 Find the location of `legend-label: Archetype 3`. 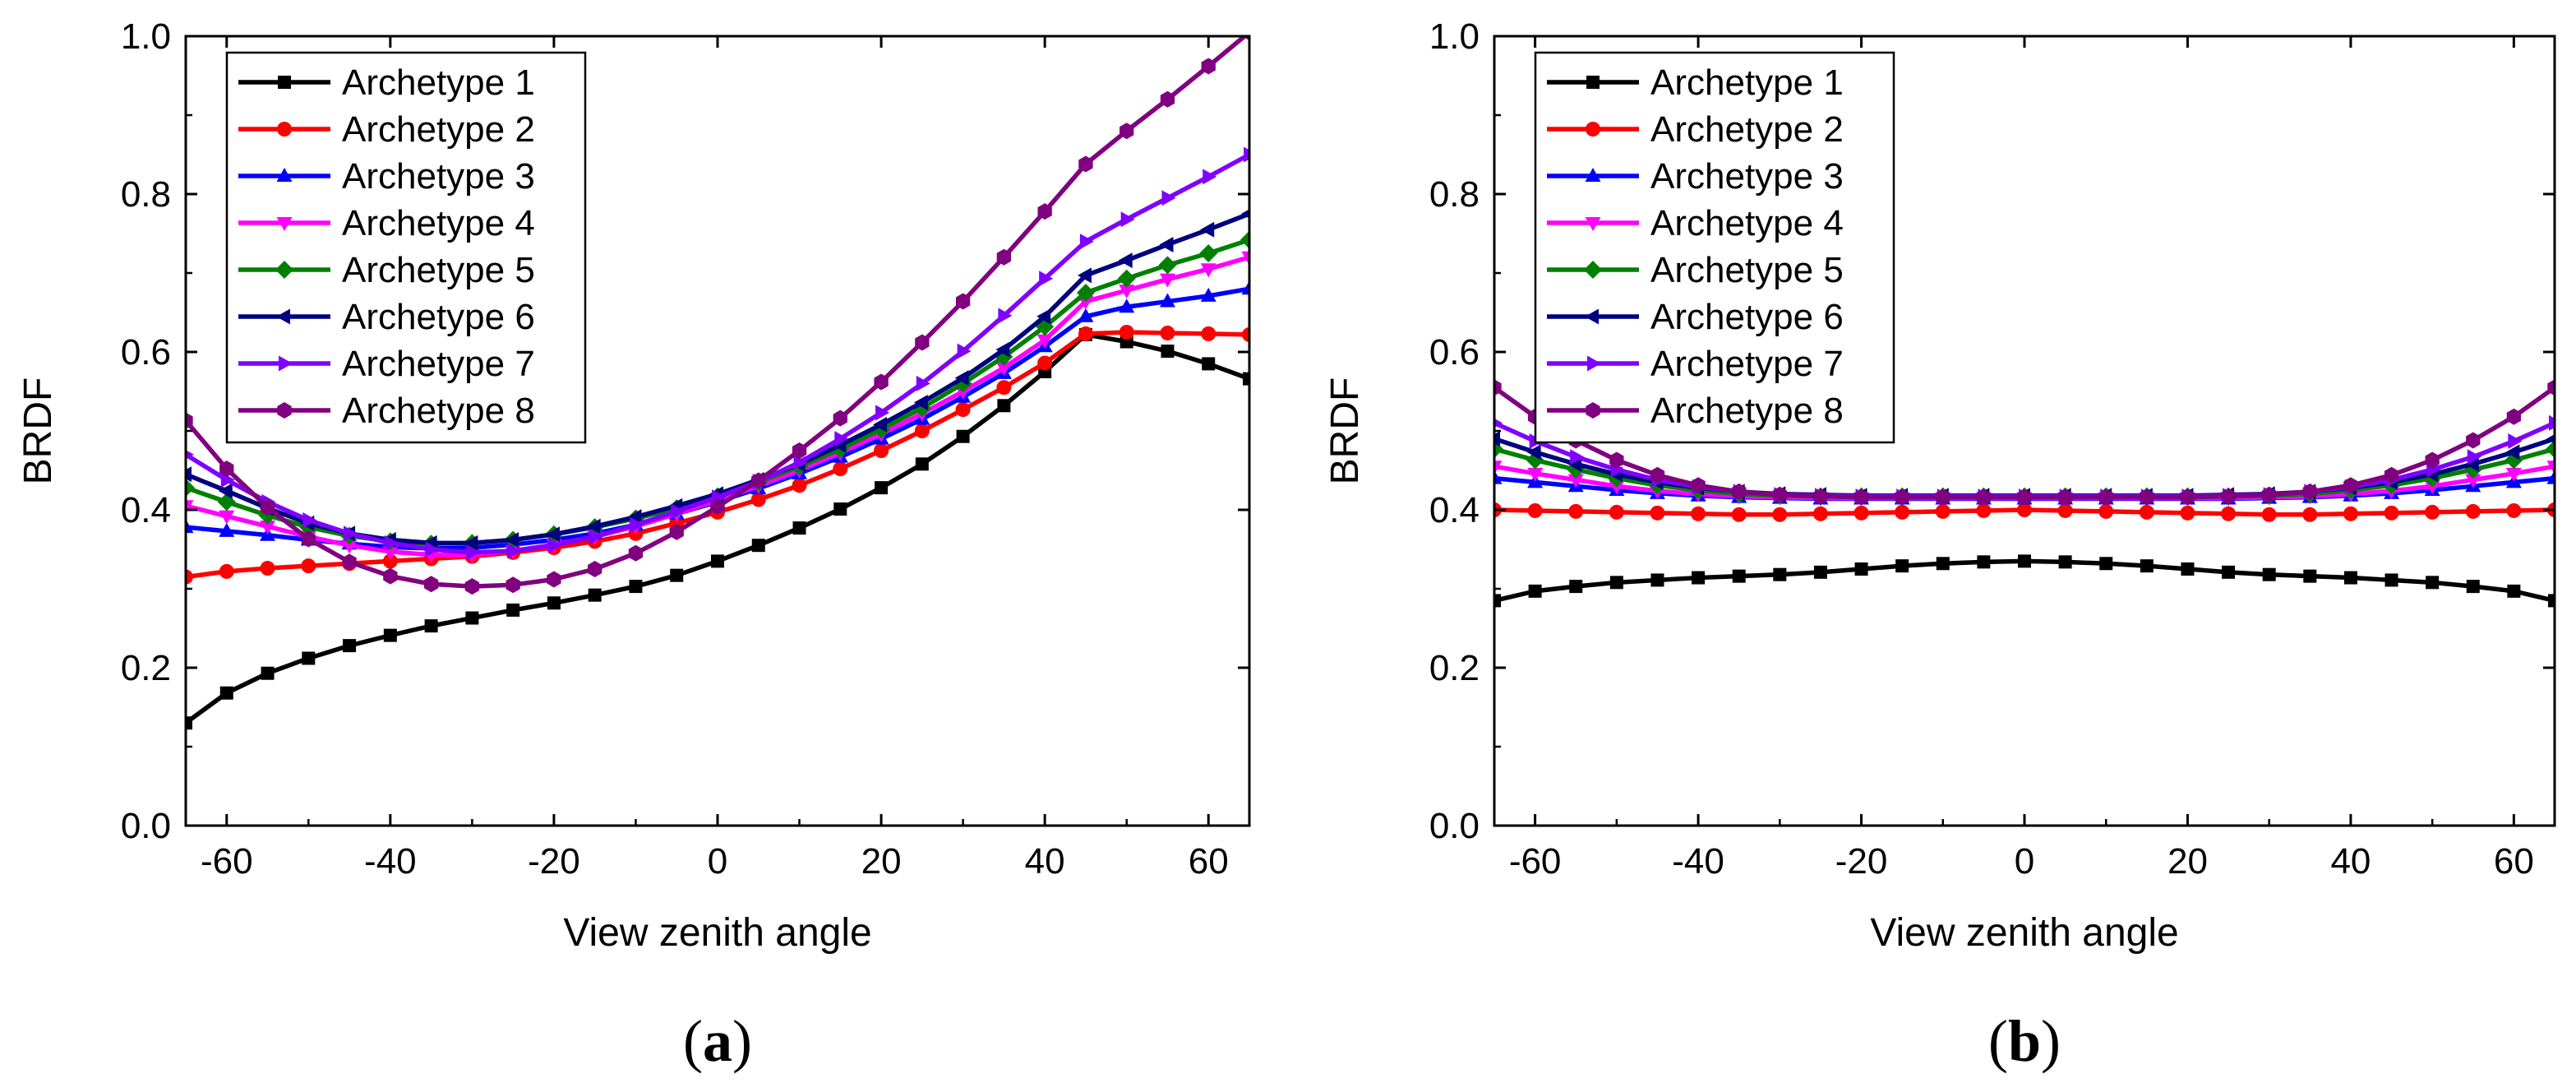

legend-label: Archetype 3 is located at coordinates (439, 176).